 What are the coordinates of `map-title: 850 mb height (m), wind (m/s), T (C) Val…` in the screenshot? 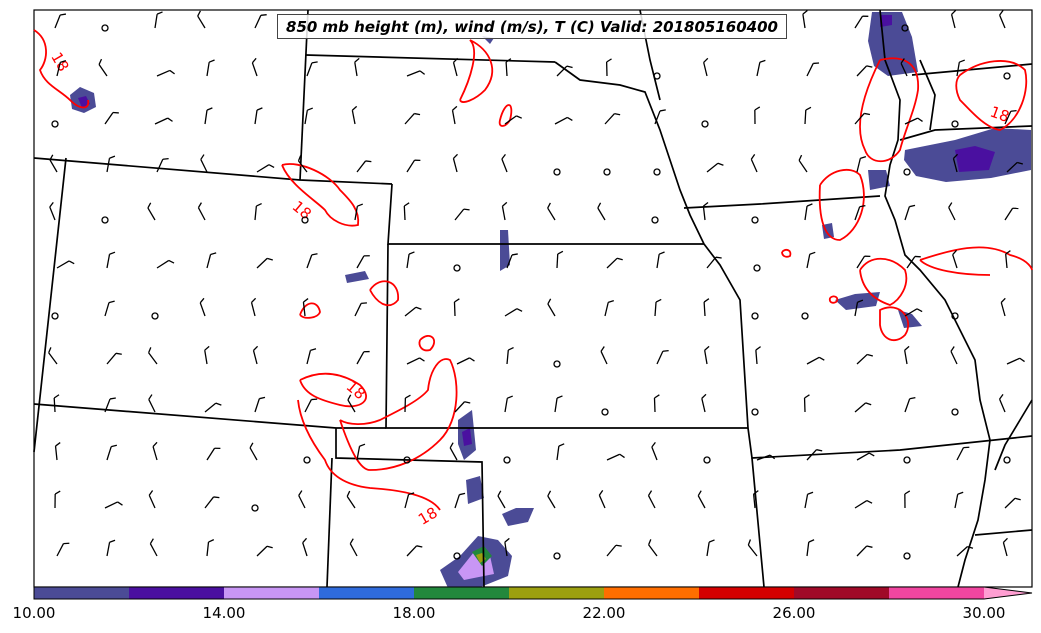 It's located at (532, 26).